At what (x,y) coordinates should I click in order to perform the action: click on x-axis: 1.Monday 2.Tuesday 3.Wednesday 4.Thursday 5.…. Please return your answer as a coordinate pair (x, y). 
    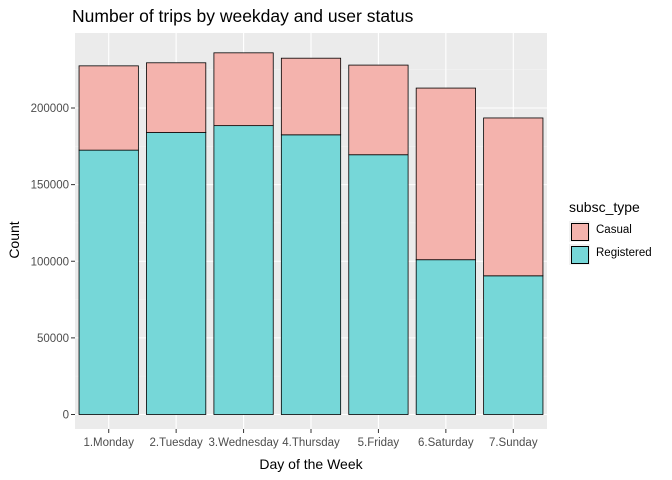
    Looking at the image, I should click on (310, 439).